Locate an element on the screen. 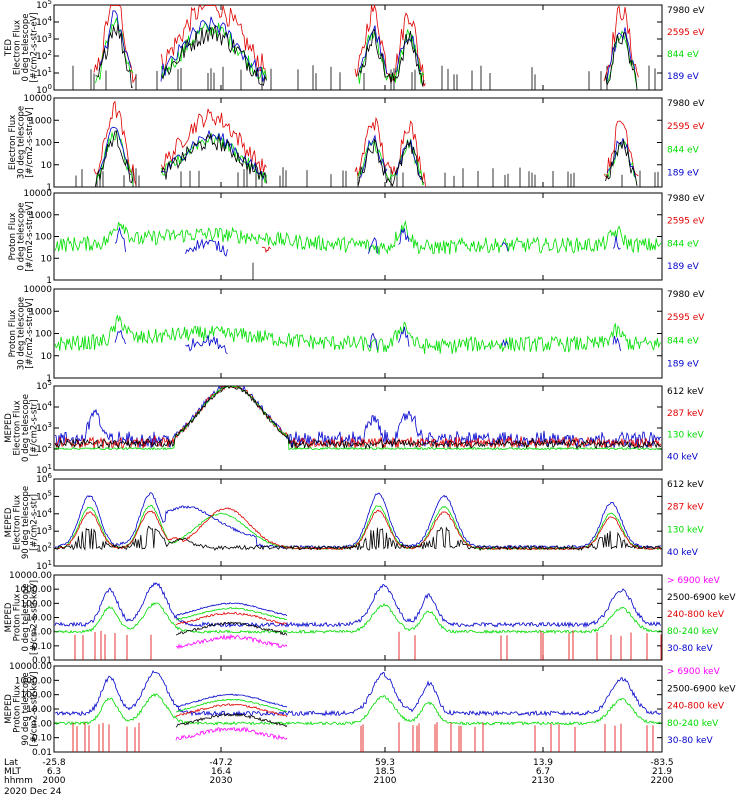 The height and width of the screenshot is (800, 750). x-tick-label: 2100 is located at coordinates (385, 781).